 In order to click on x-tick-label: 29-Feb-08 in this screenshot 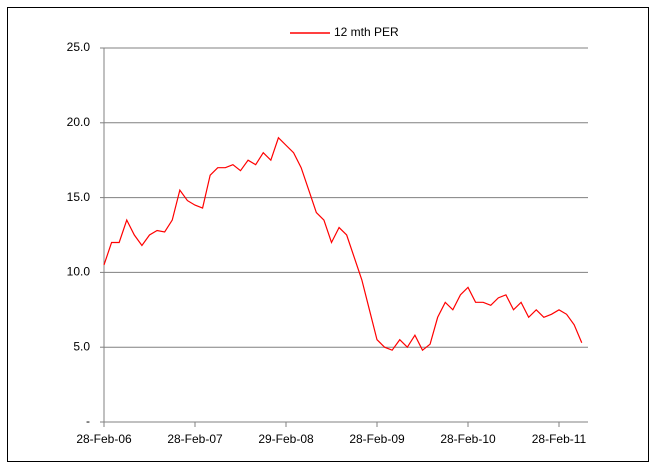, I will do `click(286, 439)`.